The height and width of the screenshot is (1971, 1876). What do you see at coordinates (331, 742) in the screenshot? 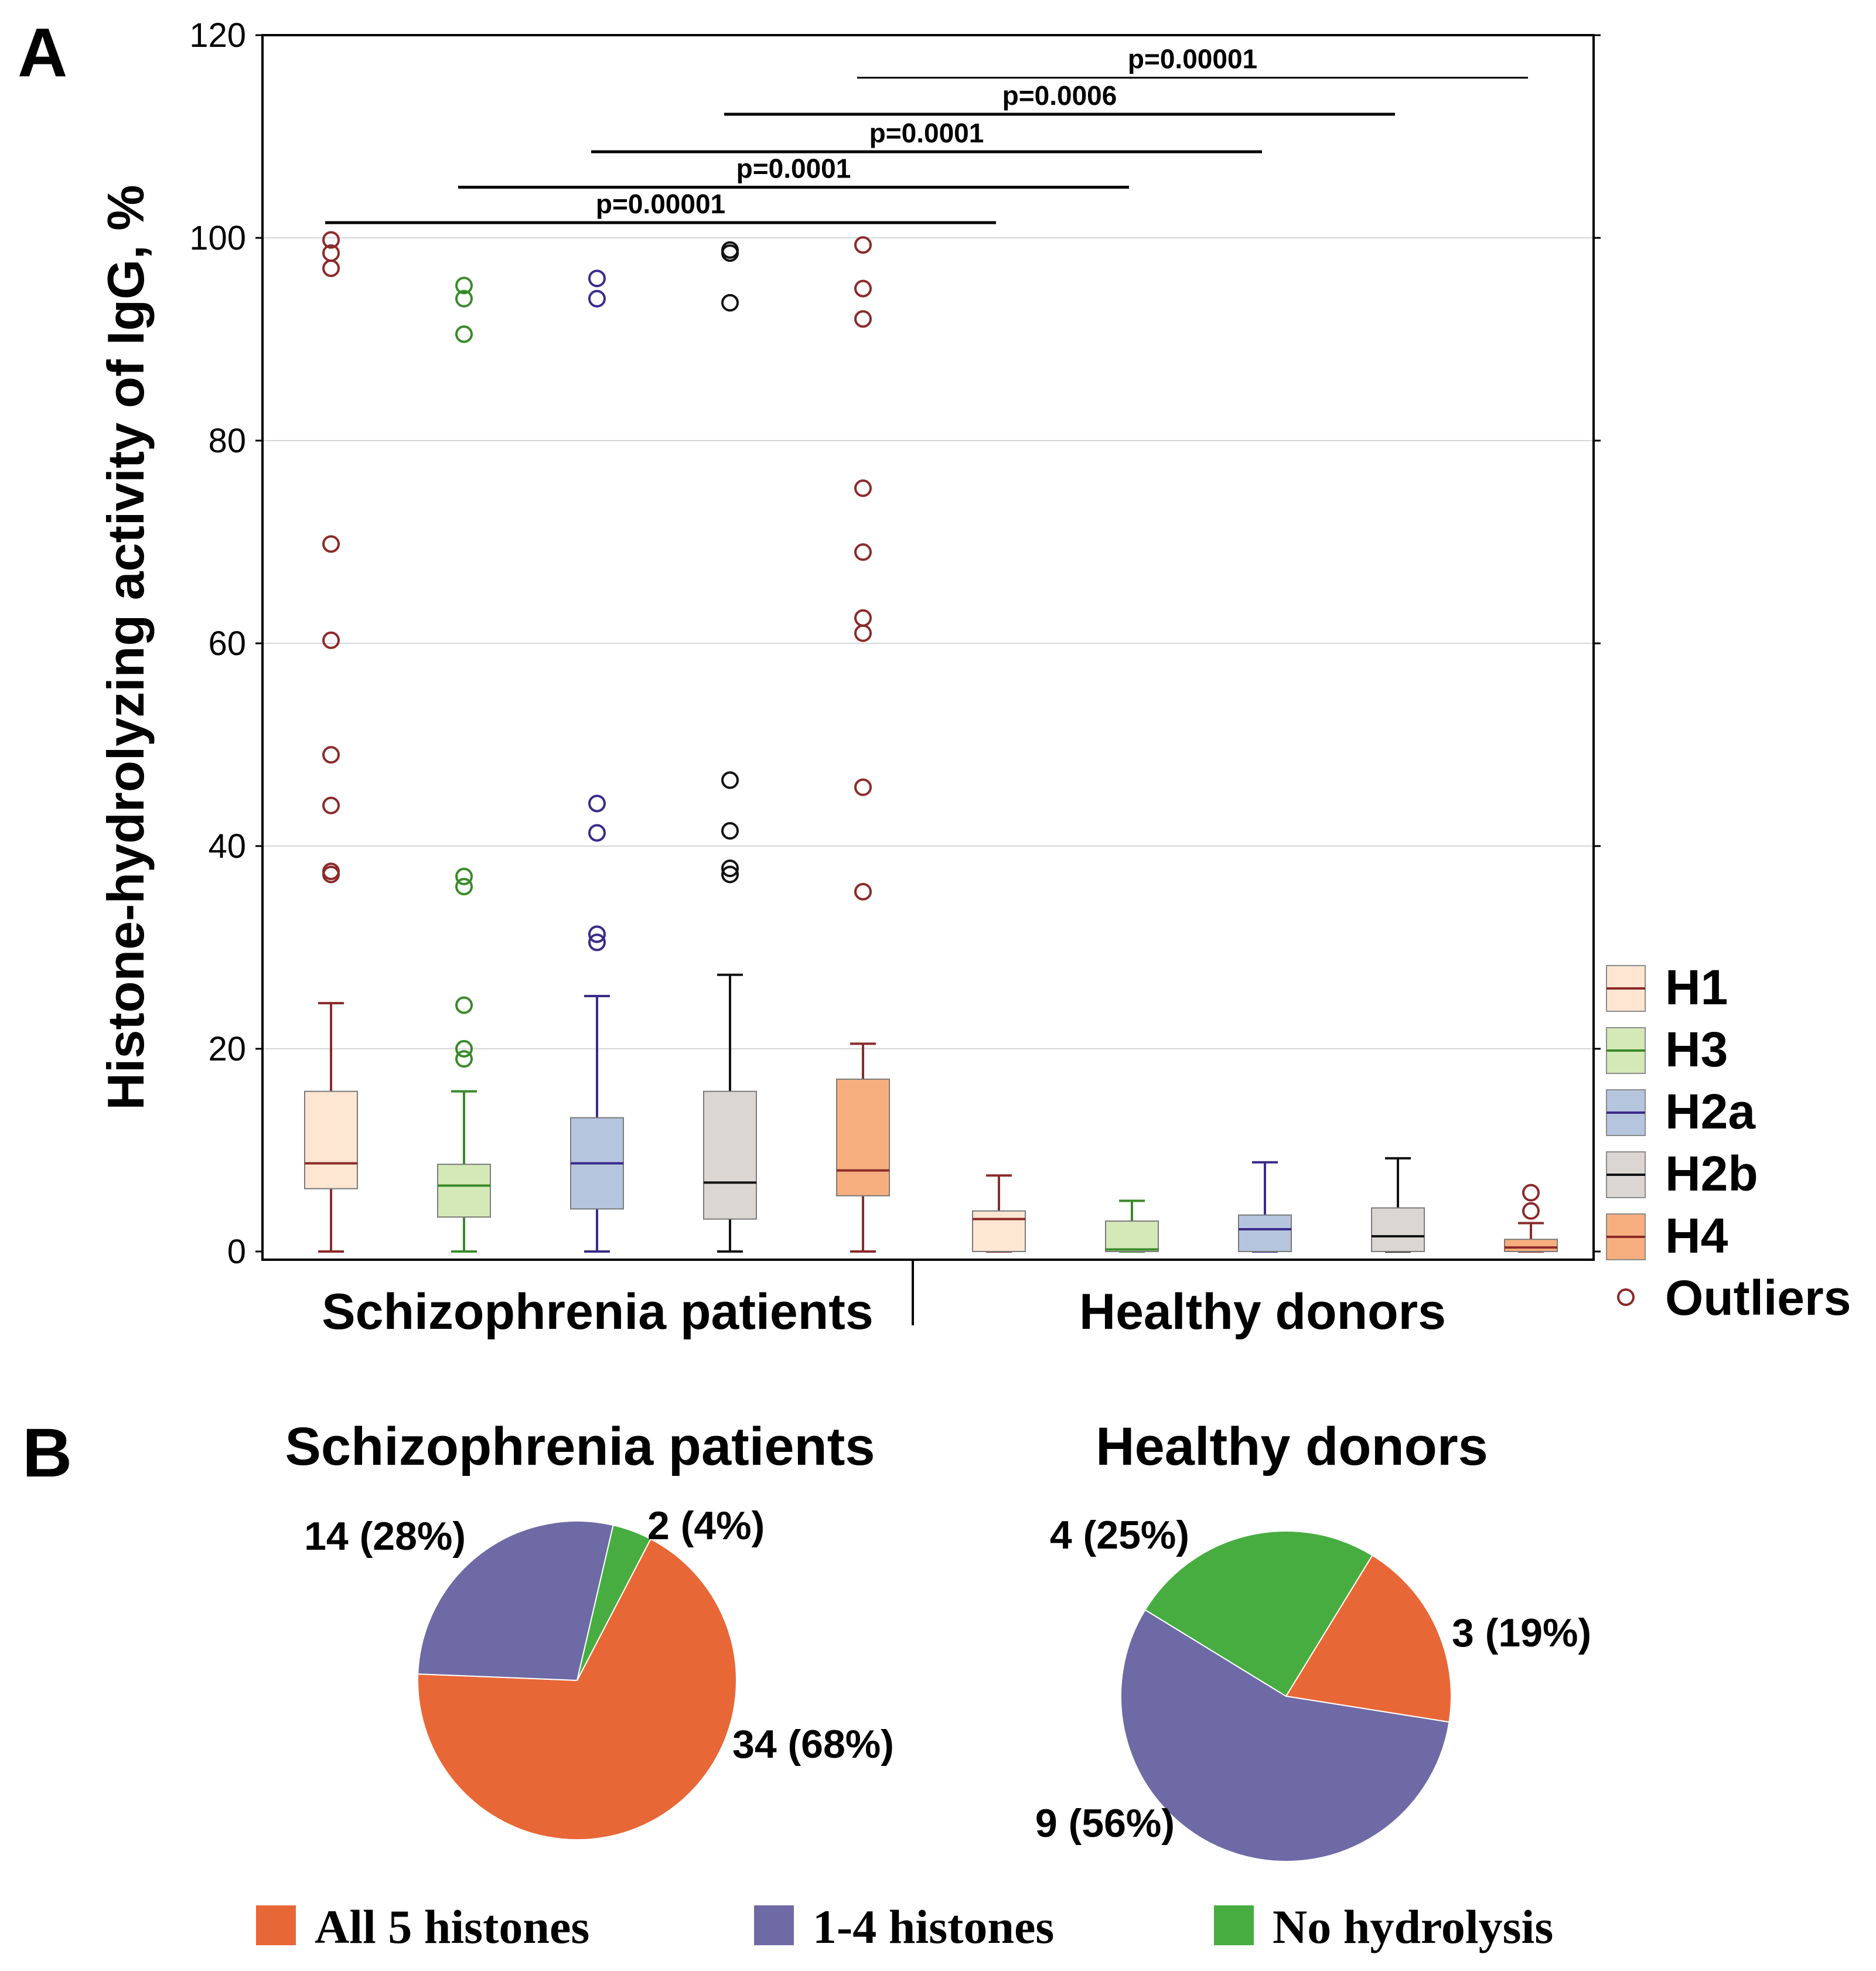
I see `box-h1-schizophrenia` at bounding box center [331, 742].